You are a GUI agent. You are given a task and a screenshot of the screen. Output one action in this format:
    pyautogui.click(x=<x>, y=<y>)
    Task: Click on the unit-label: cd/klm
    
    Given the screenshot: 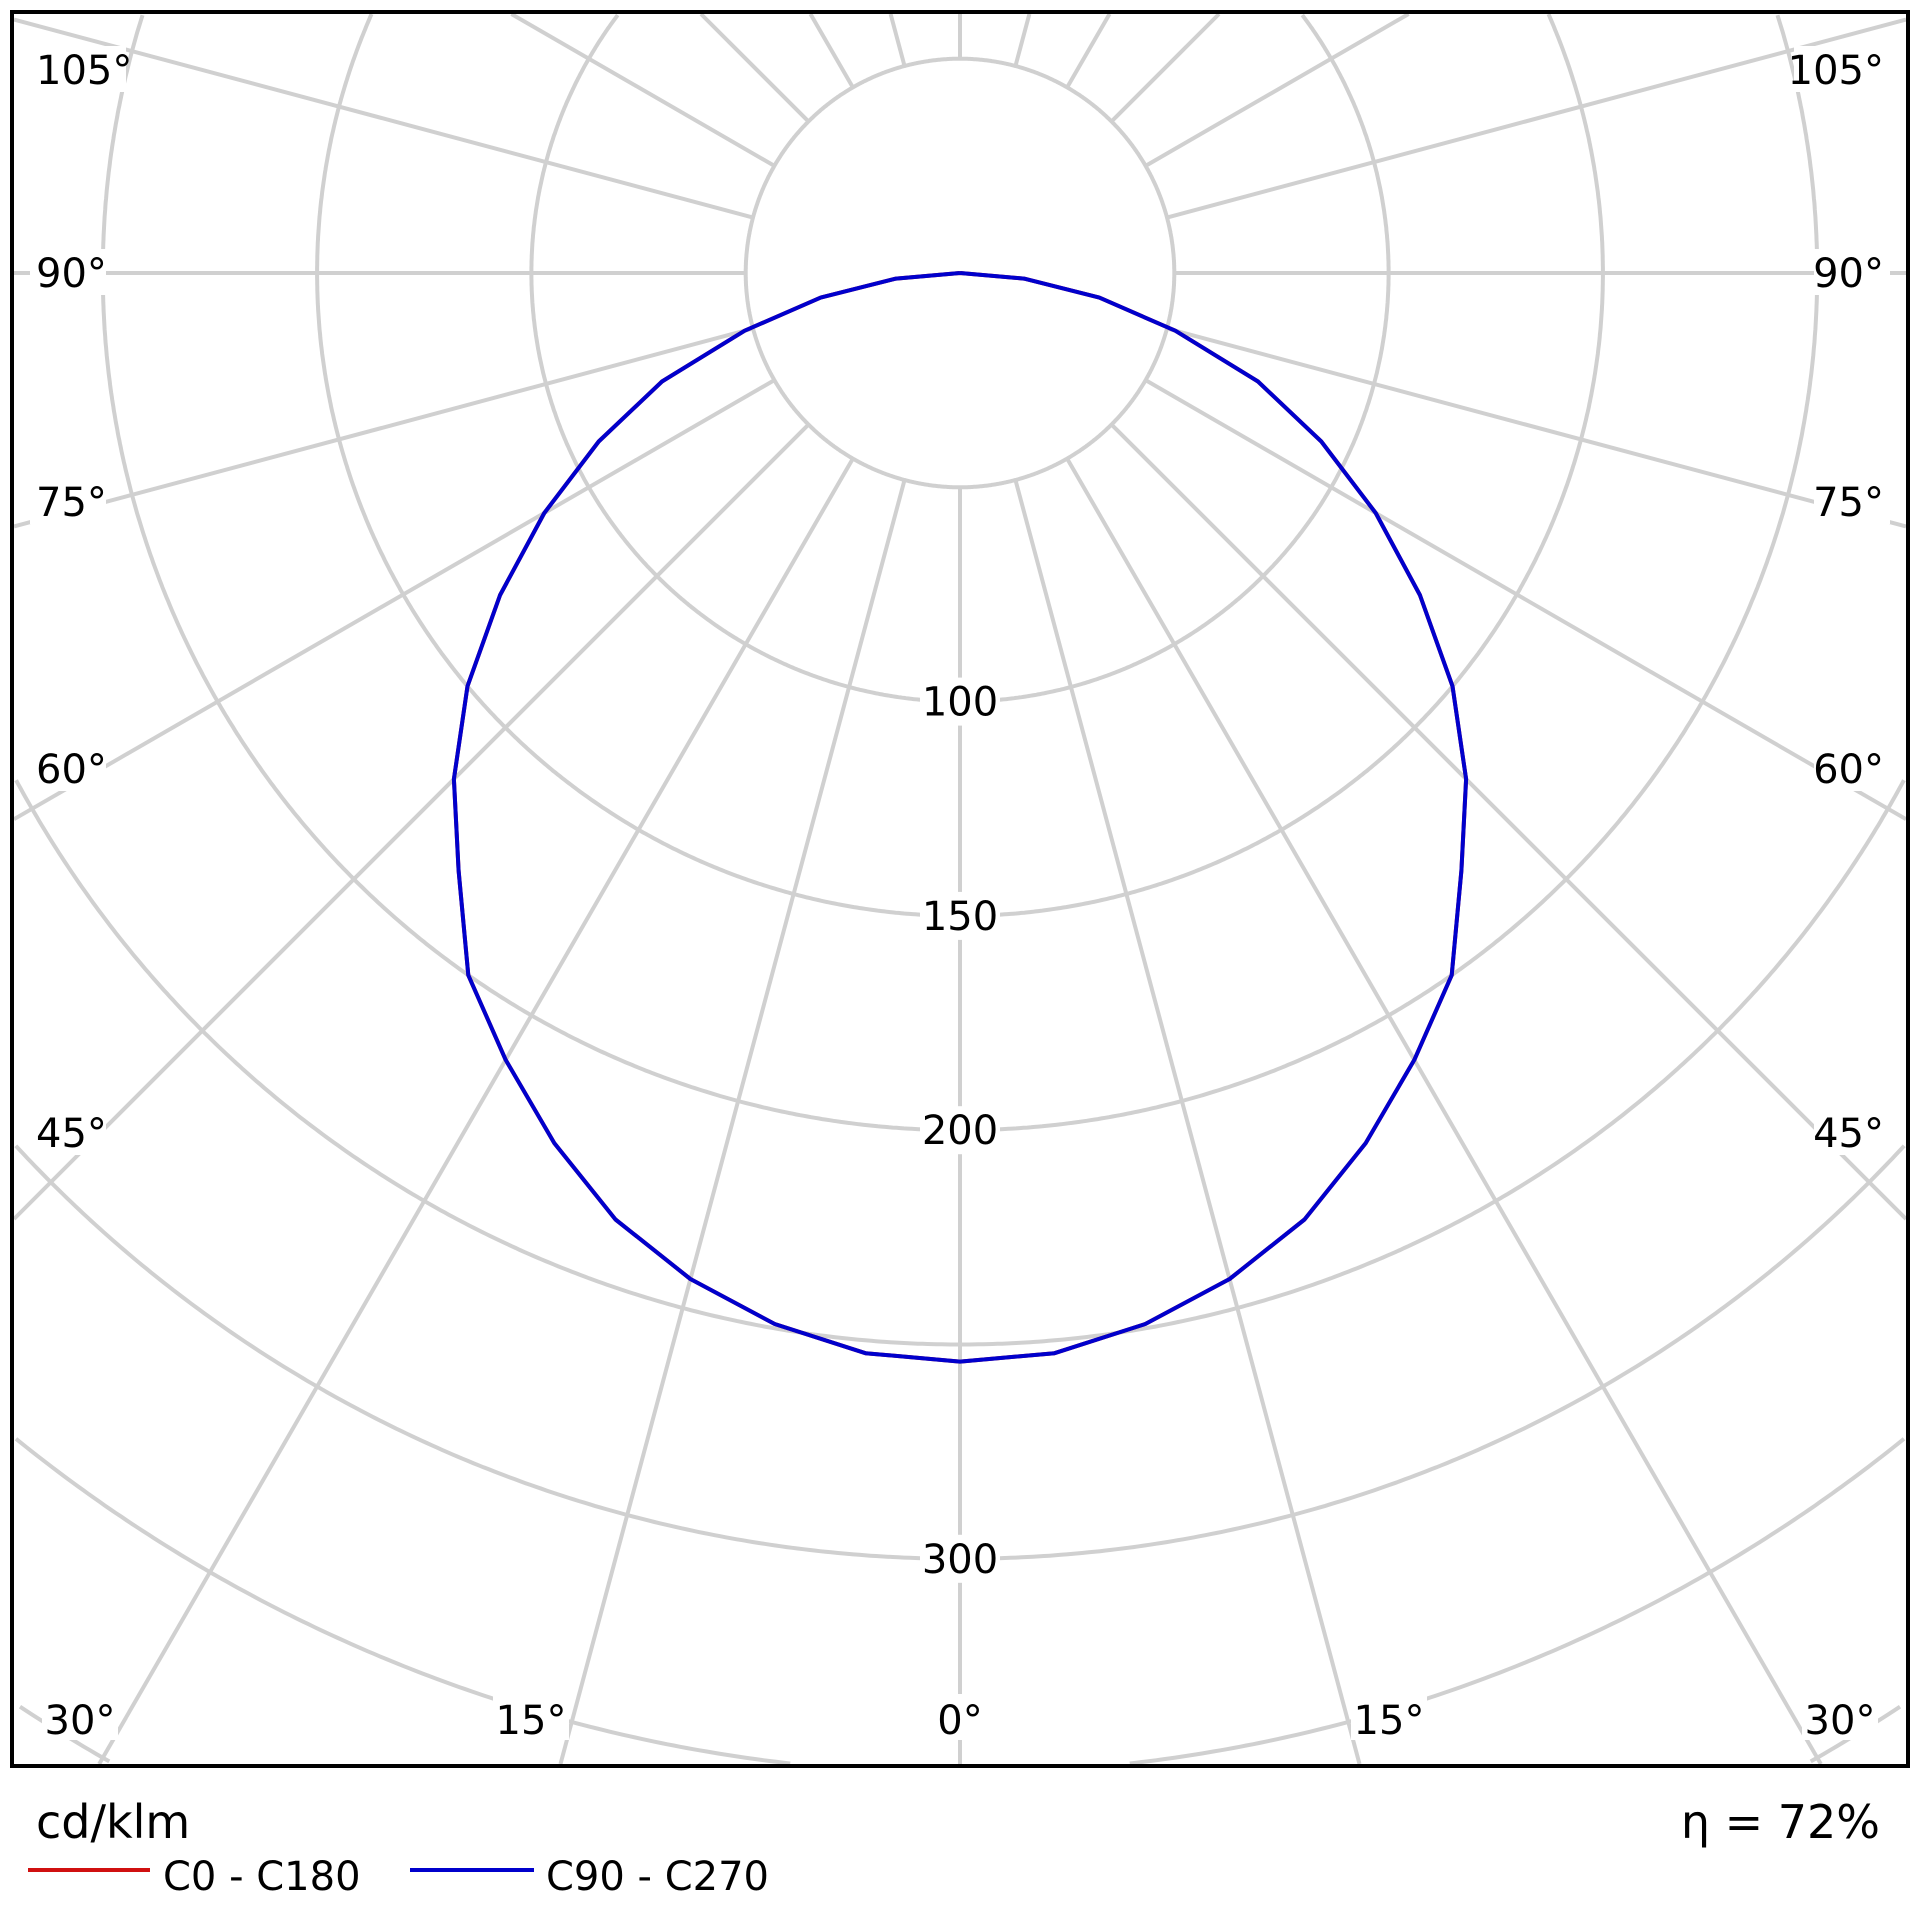 What is the action you would take?
    pyautogui.click(x=113, y=1822)
    